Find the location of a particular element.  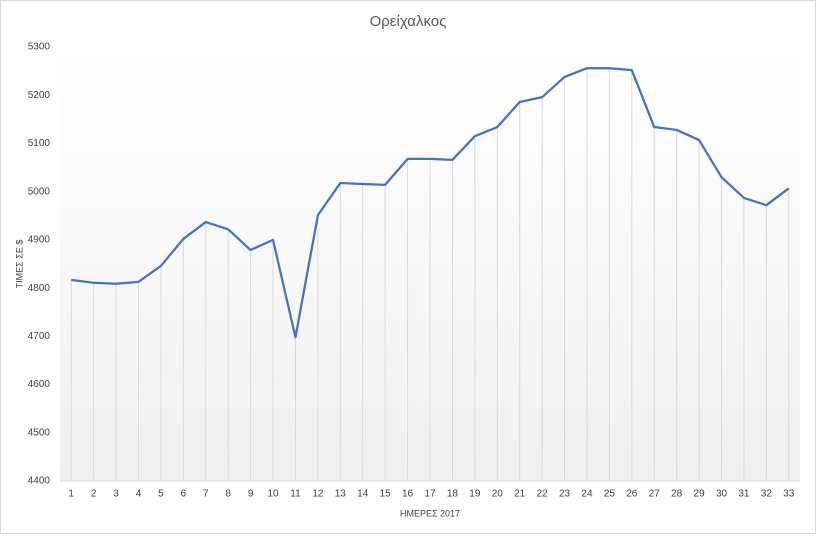

x-tick-label: 26 is located at coordinates (632, 494).